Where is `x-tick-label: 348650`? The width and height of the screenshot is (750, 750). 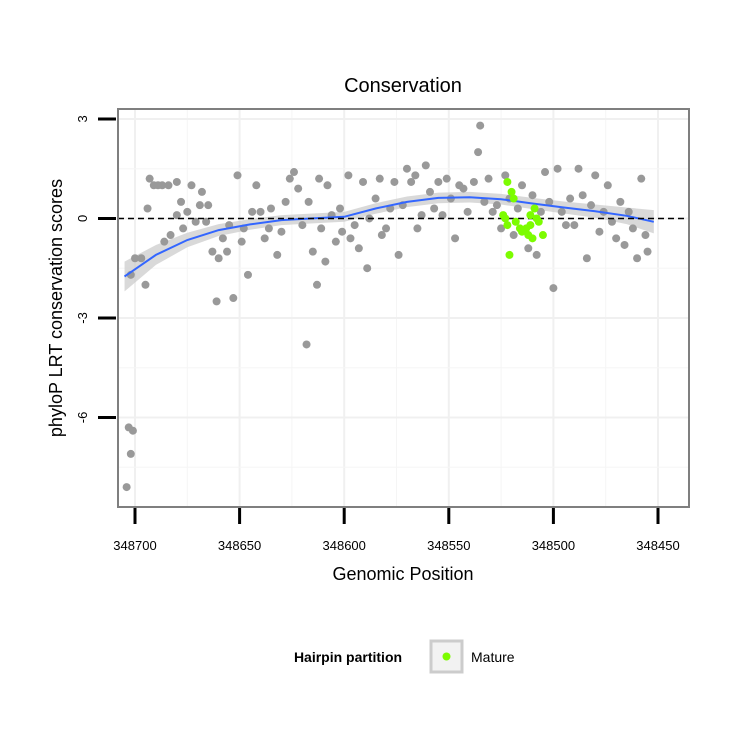 x-tick-label: 348650 is located at coordinates (239, 545).